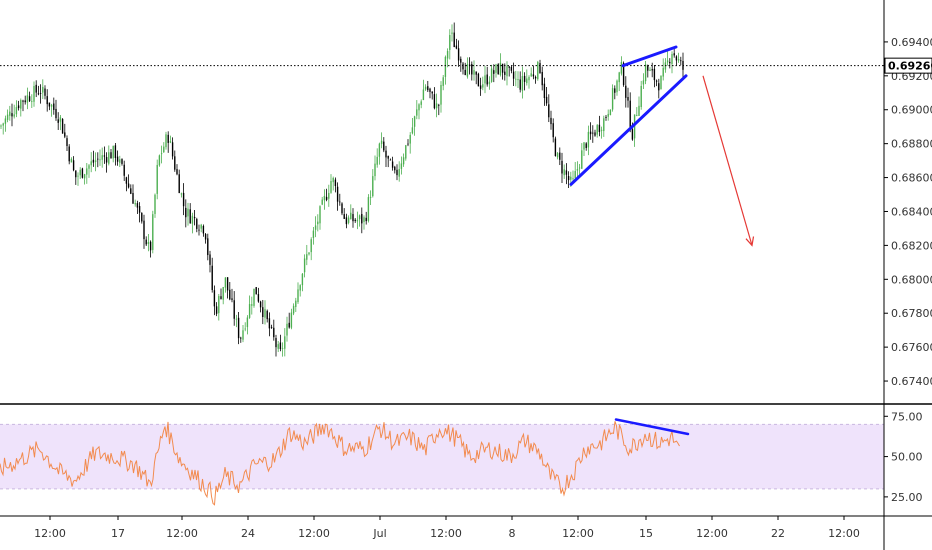  I want to click on price-tick-label: 0.68200, so click(911, 245).